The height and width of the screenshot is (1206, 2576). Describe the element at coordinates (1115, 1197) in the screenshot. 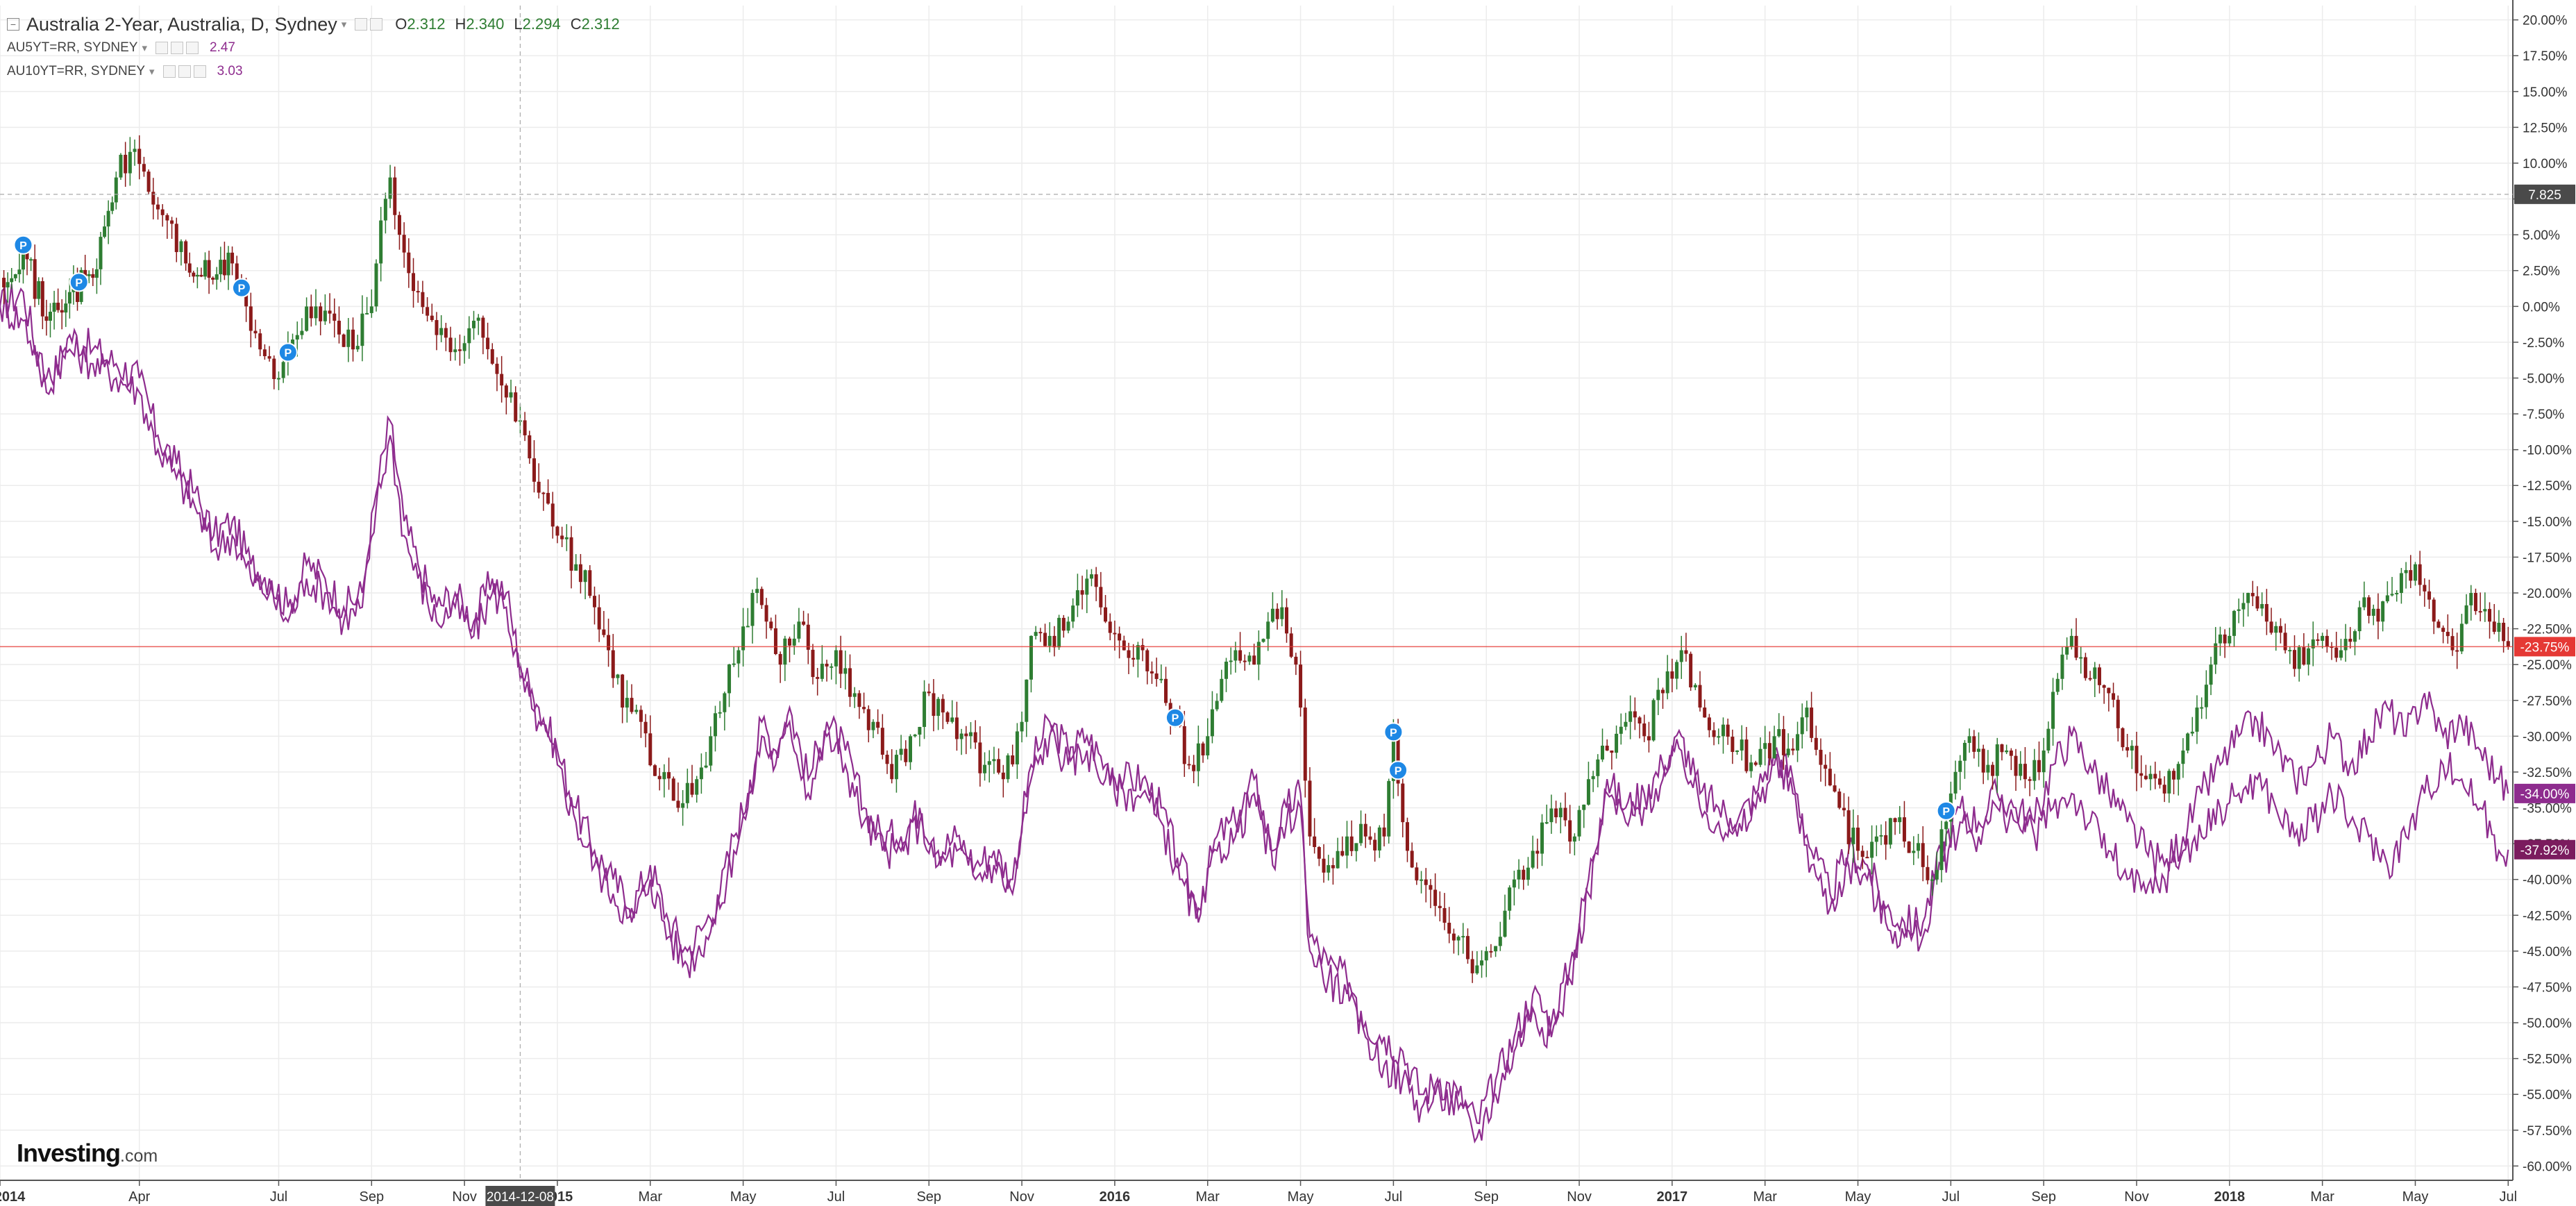

I see `x-tick-label: 2016` at that location.